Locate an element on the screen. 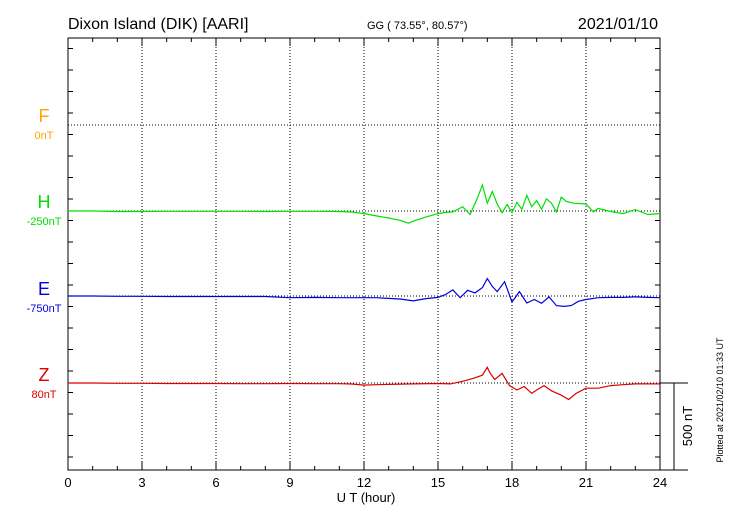  component-name-f: F is located at coordinates (44, 116).